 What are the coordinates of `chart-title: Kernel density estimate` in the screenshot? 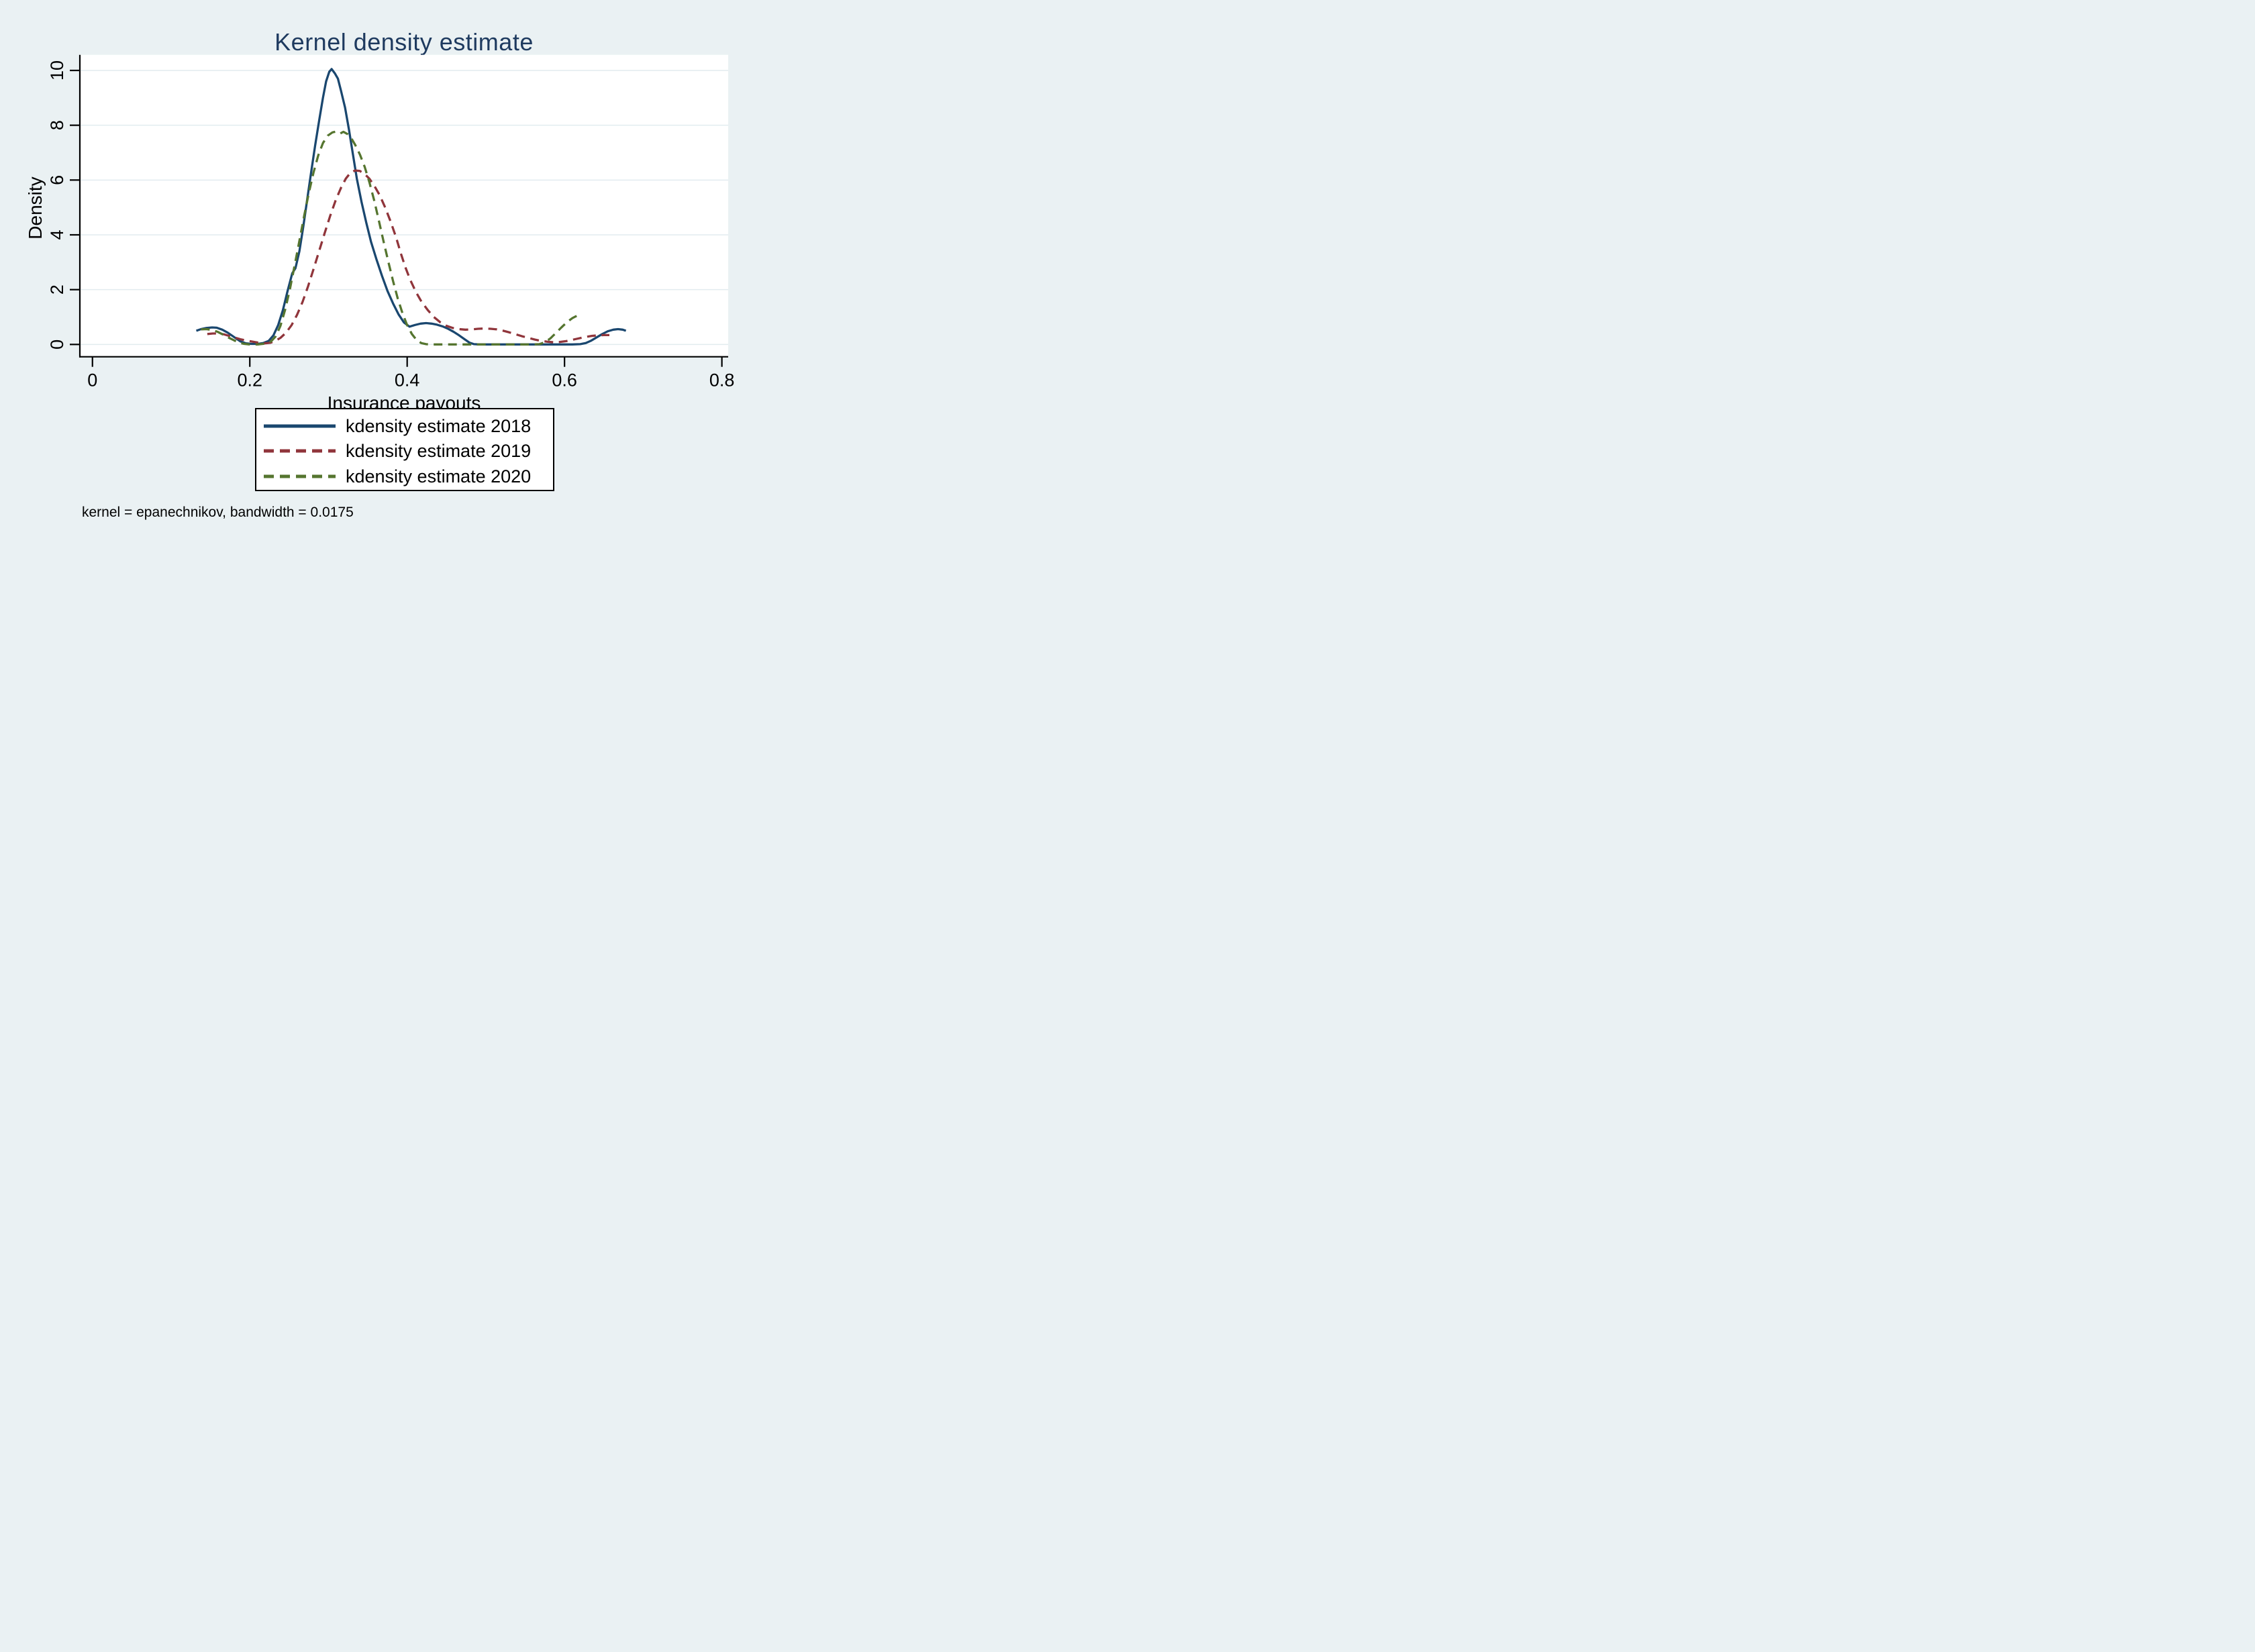 It's located at (404, 42).